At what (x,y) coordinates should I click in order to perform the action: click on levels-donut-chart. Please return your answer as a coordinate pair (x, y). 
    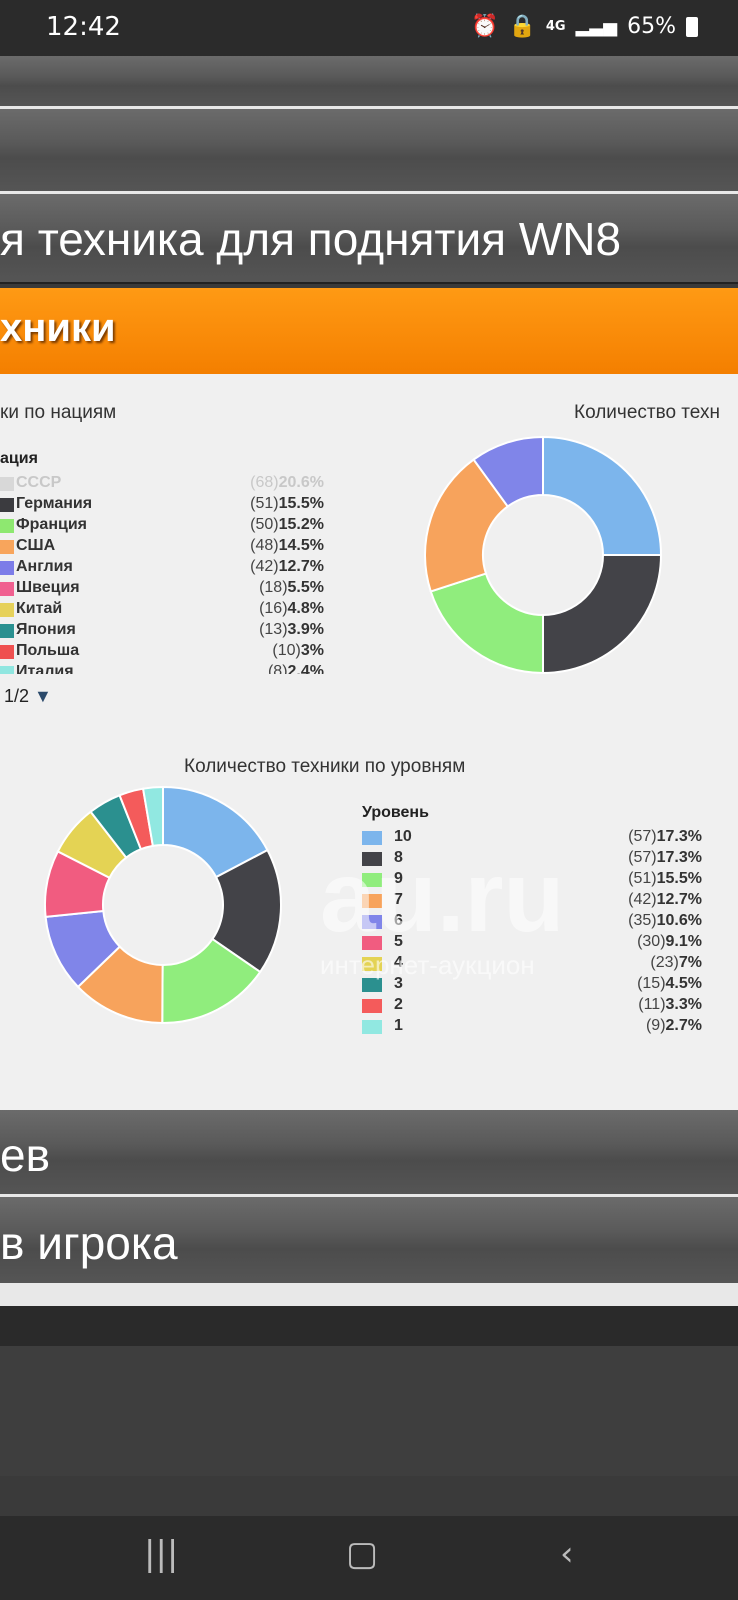
    Looking at the image, I should click on (163, 905).